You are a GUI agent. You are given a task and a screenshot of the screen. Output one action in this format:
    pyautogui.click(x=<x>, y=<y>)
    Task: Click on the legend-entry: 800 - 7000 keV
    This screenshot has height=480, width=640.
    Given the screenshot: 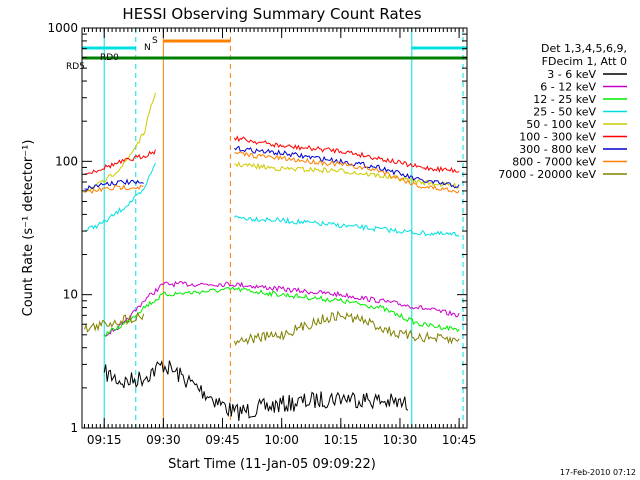 What is the action you would take?
    pyautogui.click(x=554, y=162)
    